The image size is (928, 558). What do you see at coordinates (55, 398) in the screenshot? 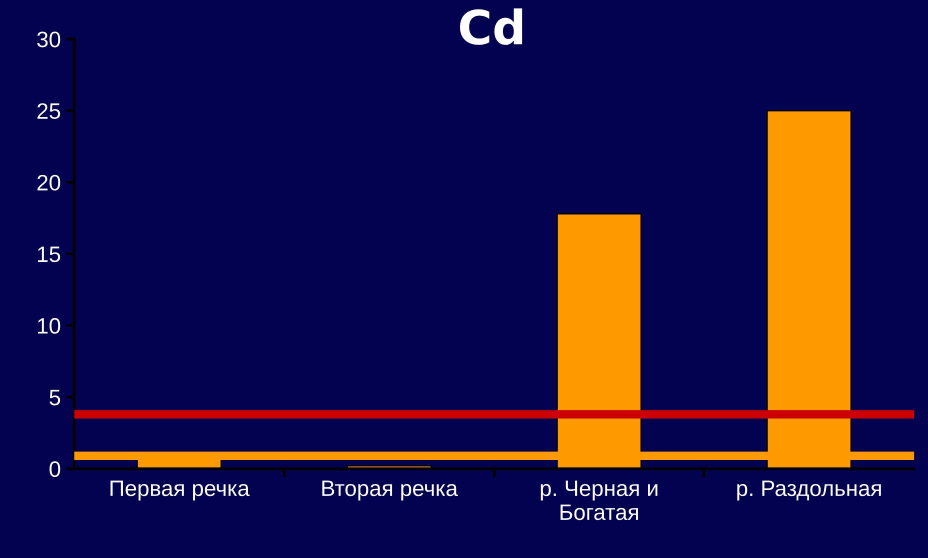
I see `y-tick-label: 5` at bounding box center [55, 398].